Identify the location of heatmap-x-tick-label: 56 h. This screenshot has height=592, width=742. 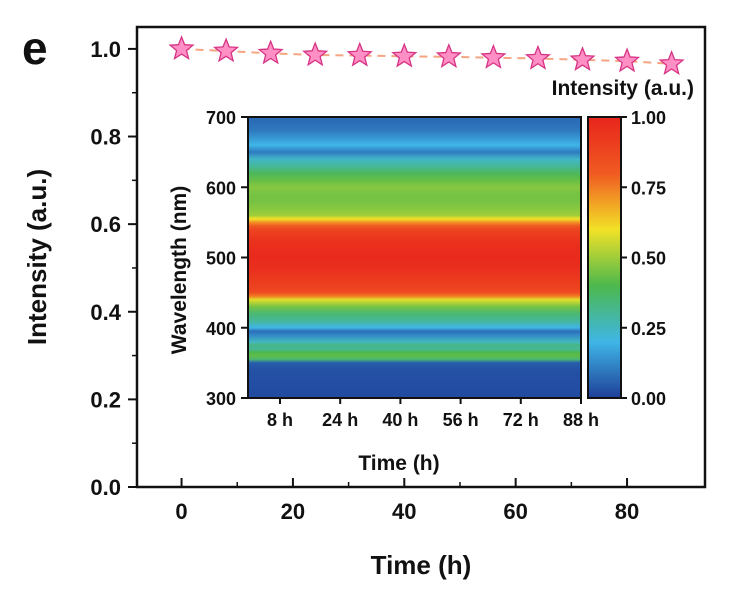
(461, 420).